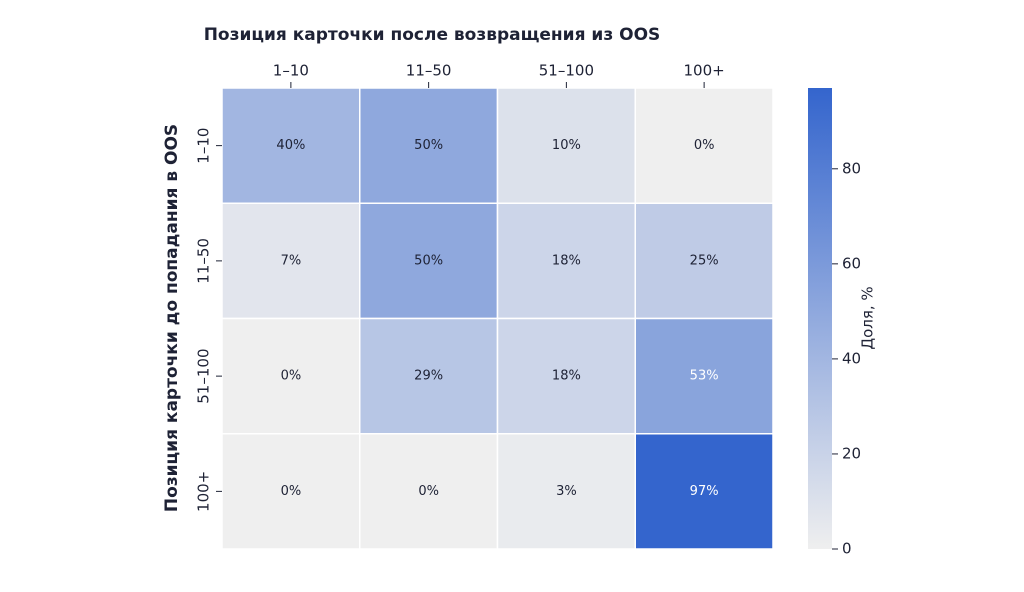  What do you see at coordinates (429, 71) in the screenshot?
I see `x-tick-label: 11–50` at bounding box center [429, 71].